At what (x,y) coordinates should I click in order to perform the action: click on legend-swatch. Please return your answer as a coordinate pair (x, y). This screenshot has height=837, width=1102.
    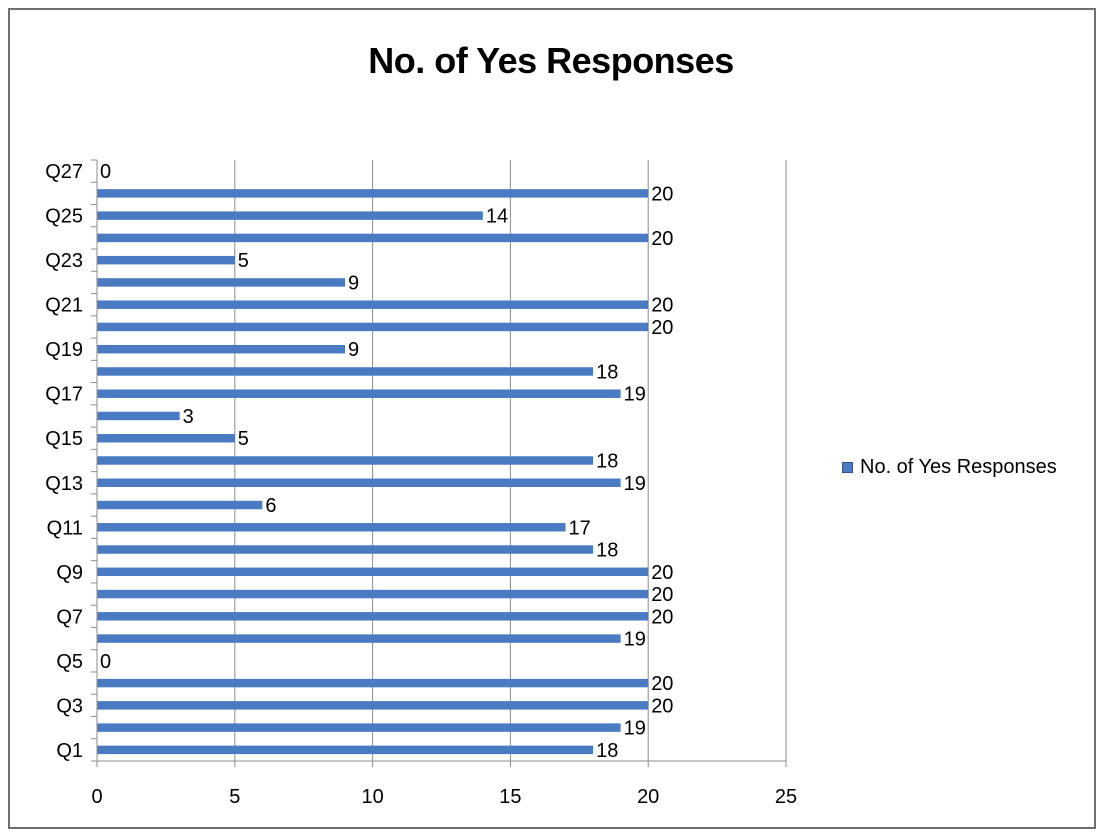
    Looking at the image, I should click on (847, 467).